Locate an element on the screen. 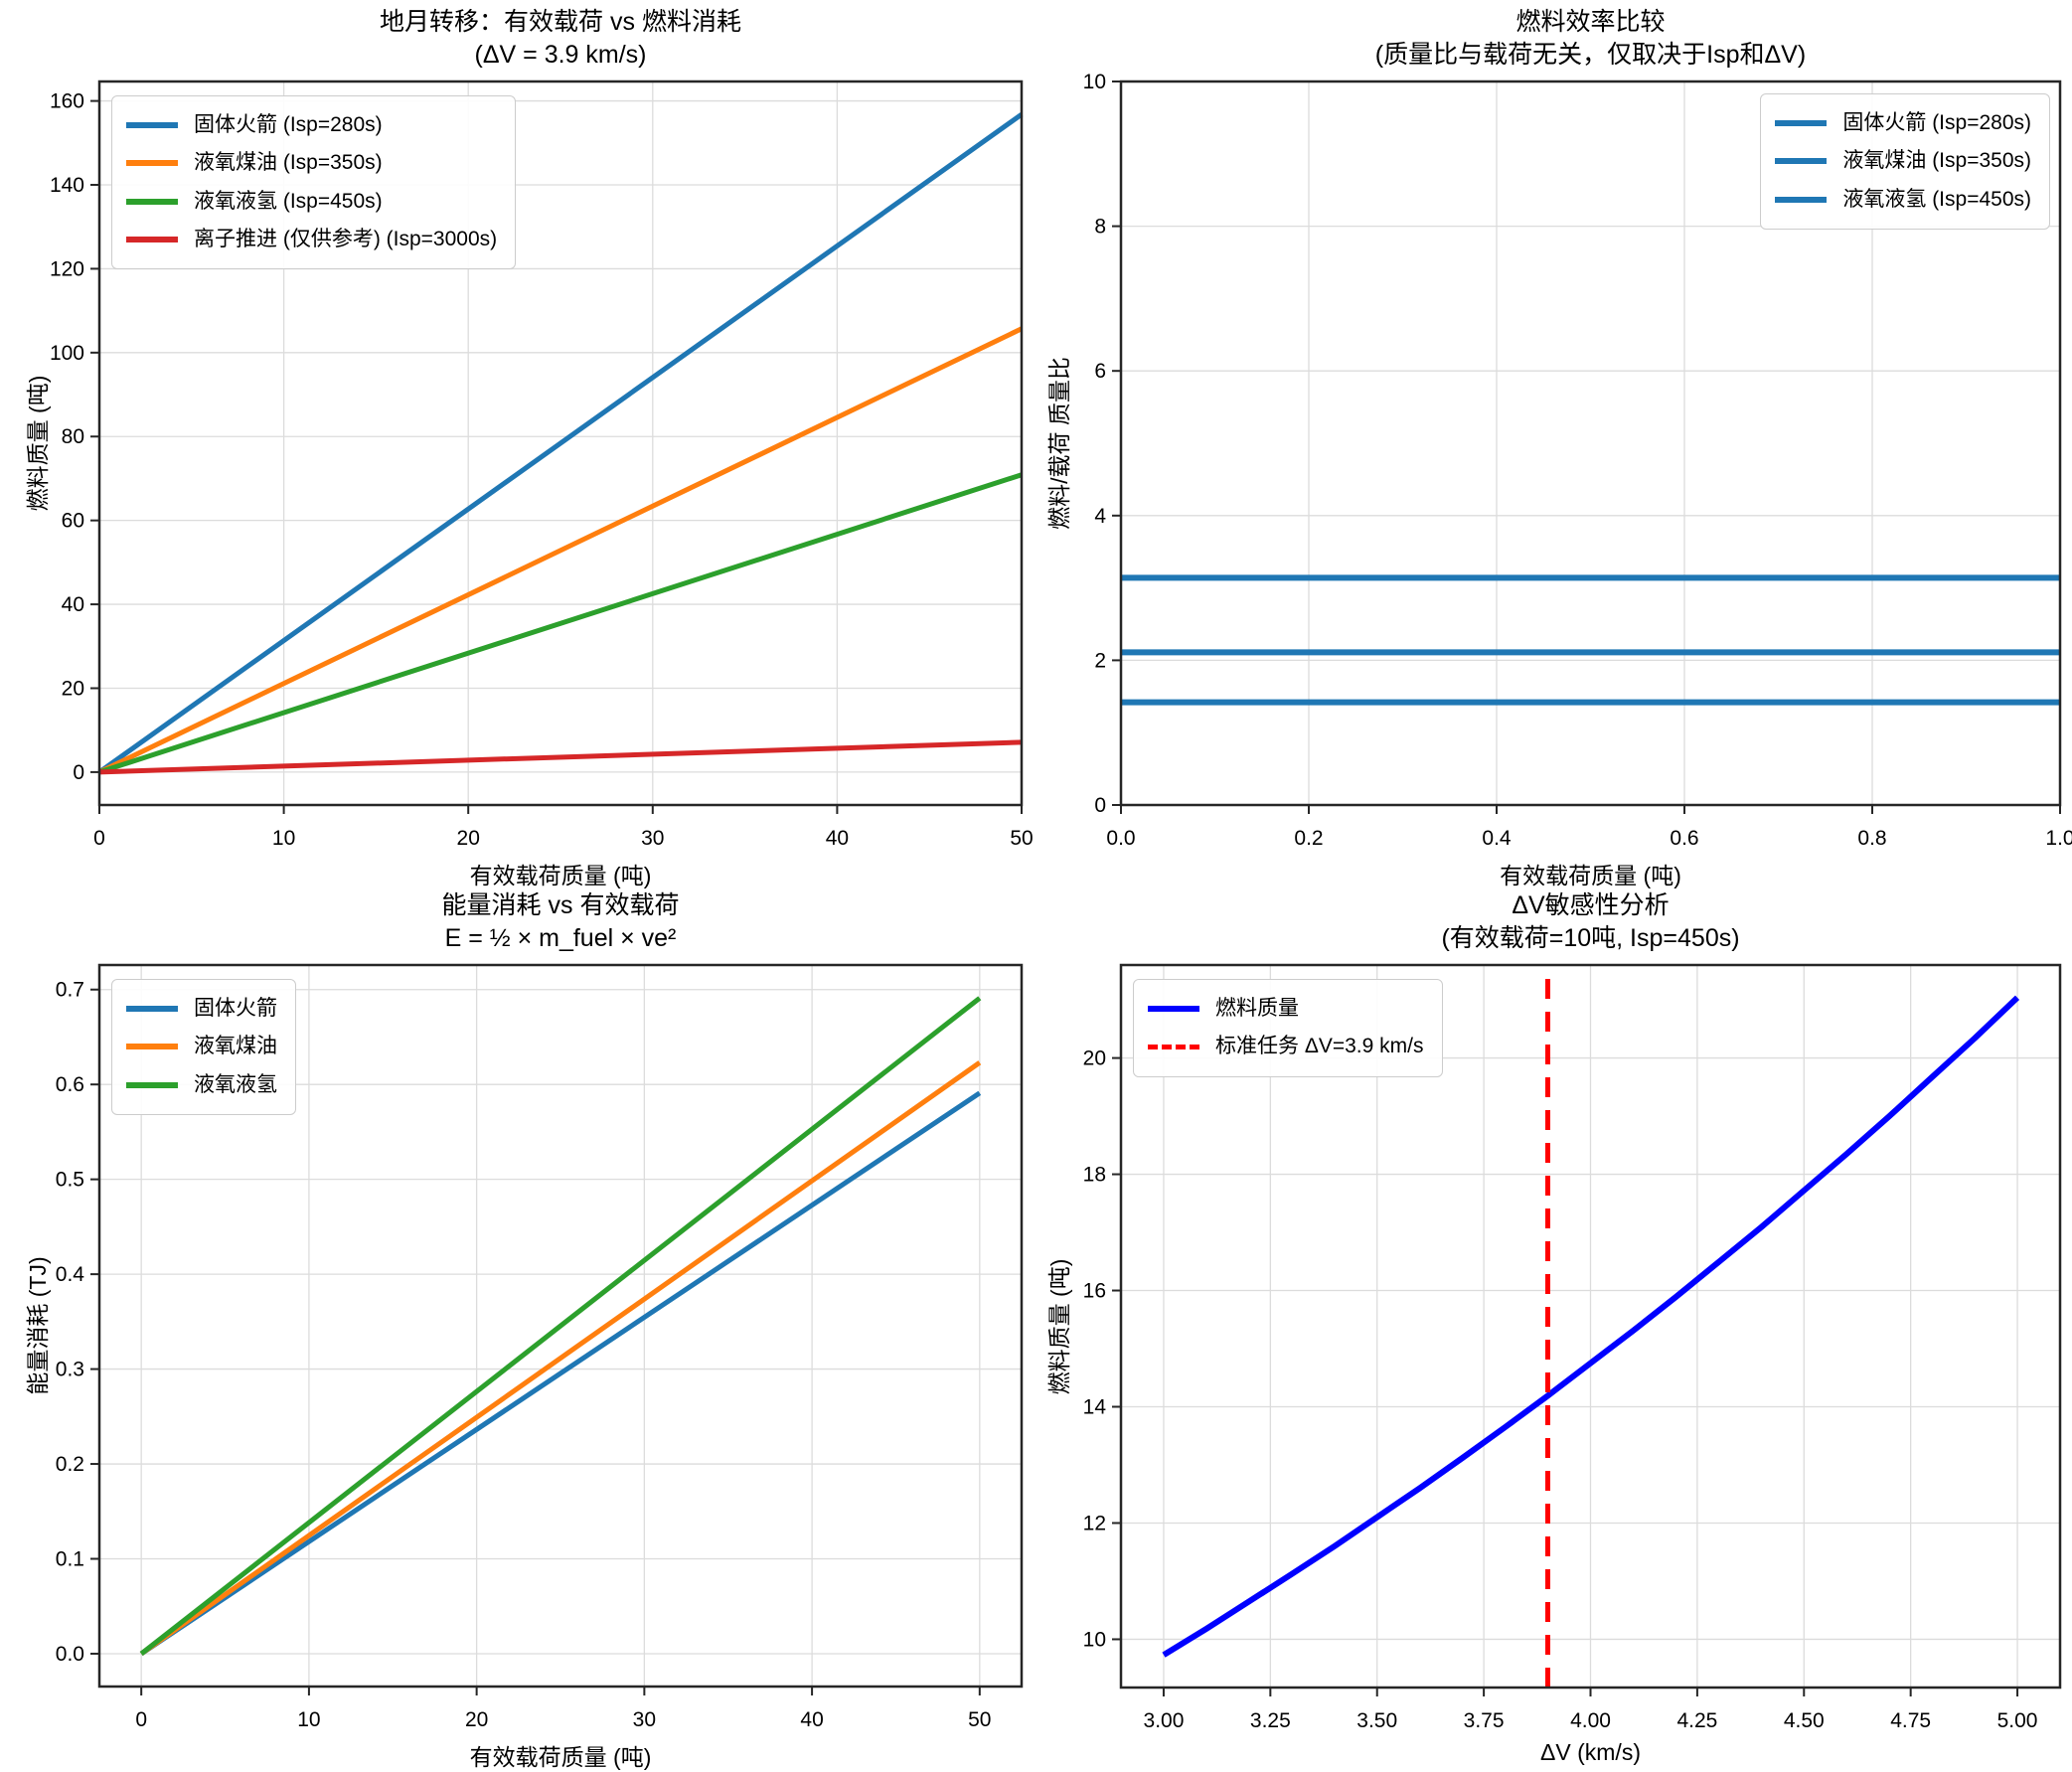  legend-item: 燃料质量 is located at coordinates (1286, 1009).